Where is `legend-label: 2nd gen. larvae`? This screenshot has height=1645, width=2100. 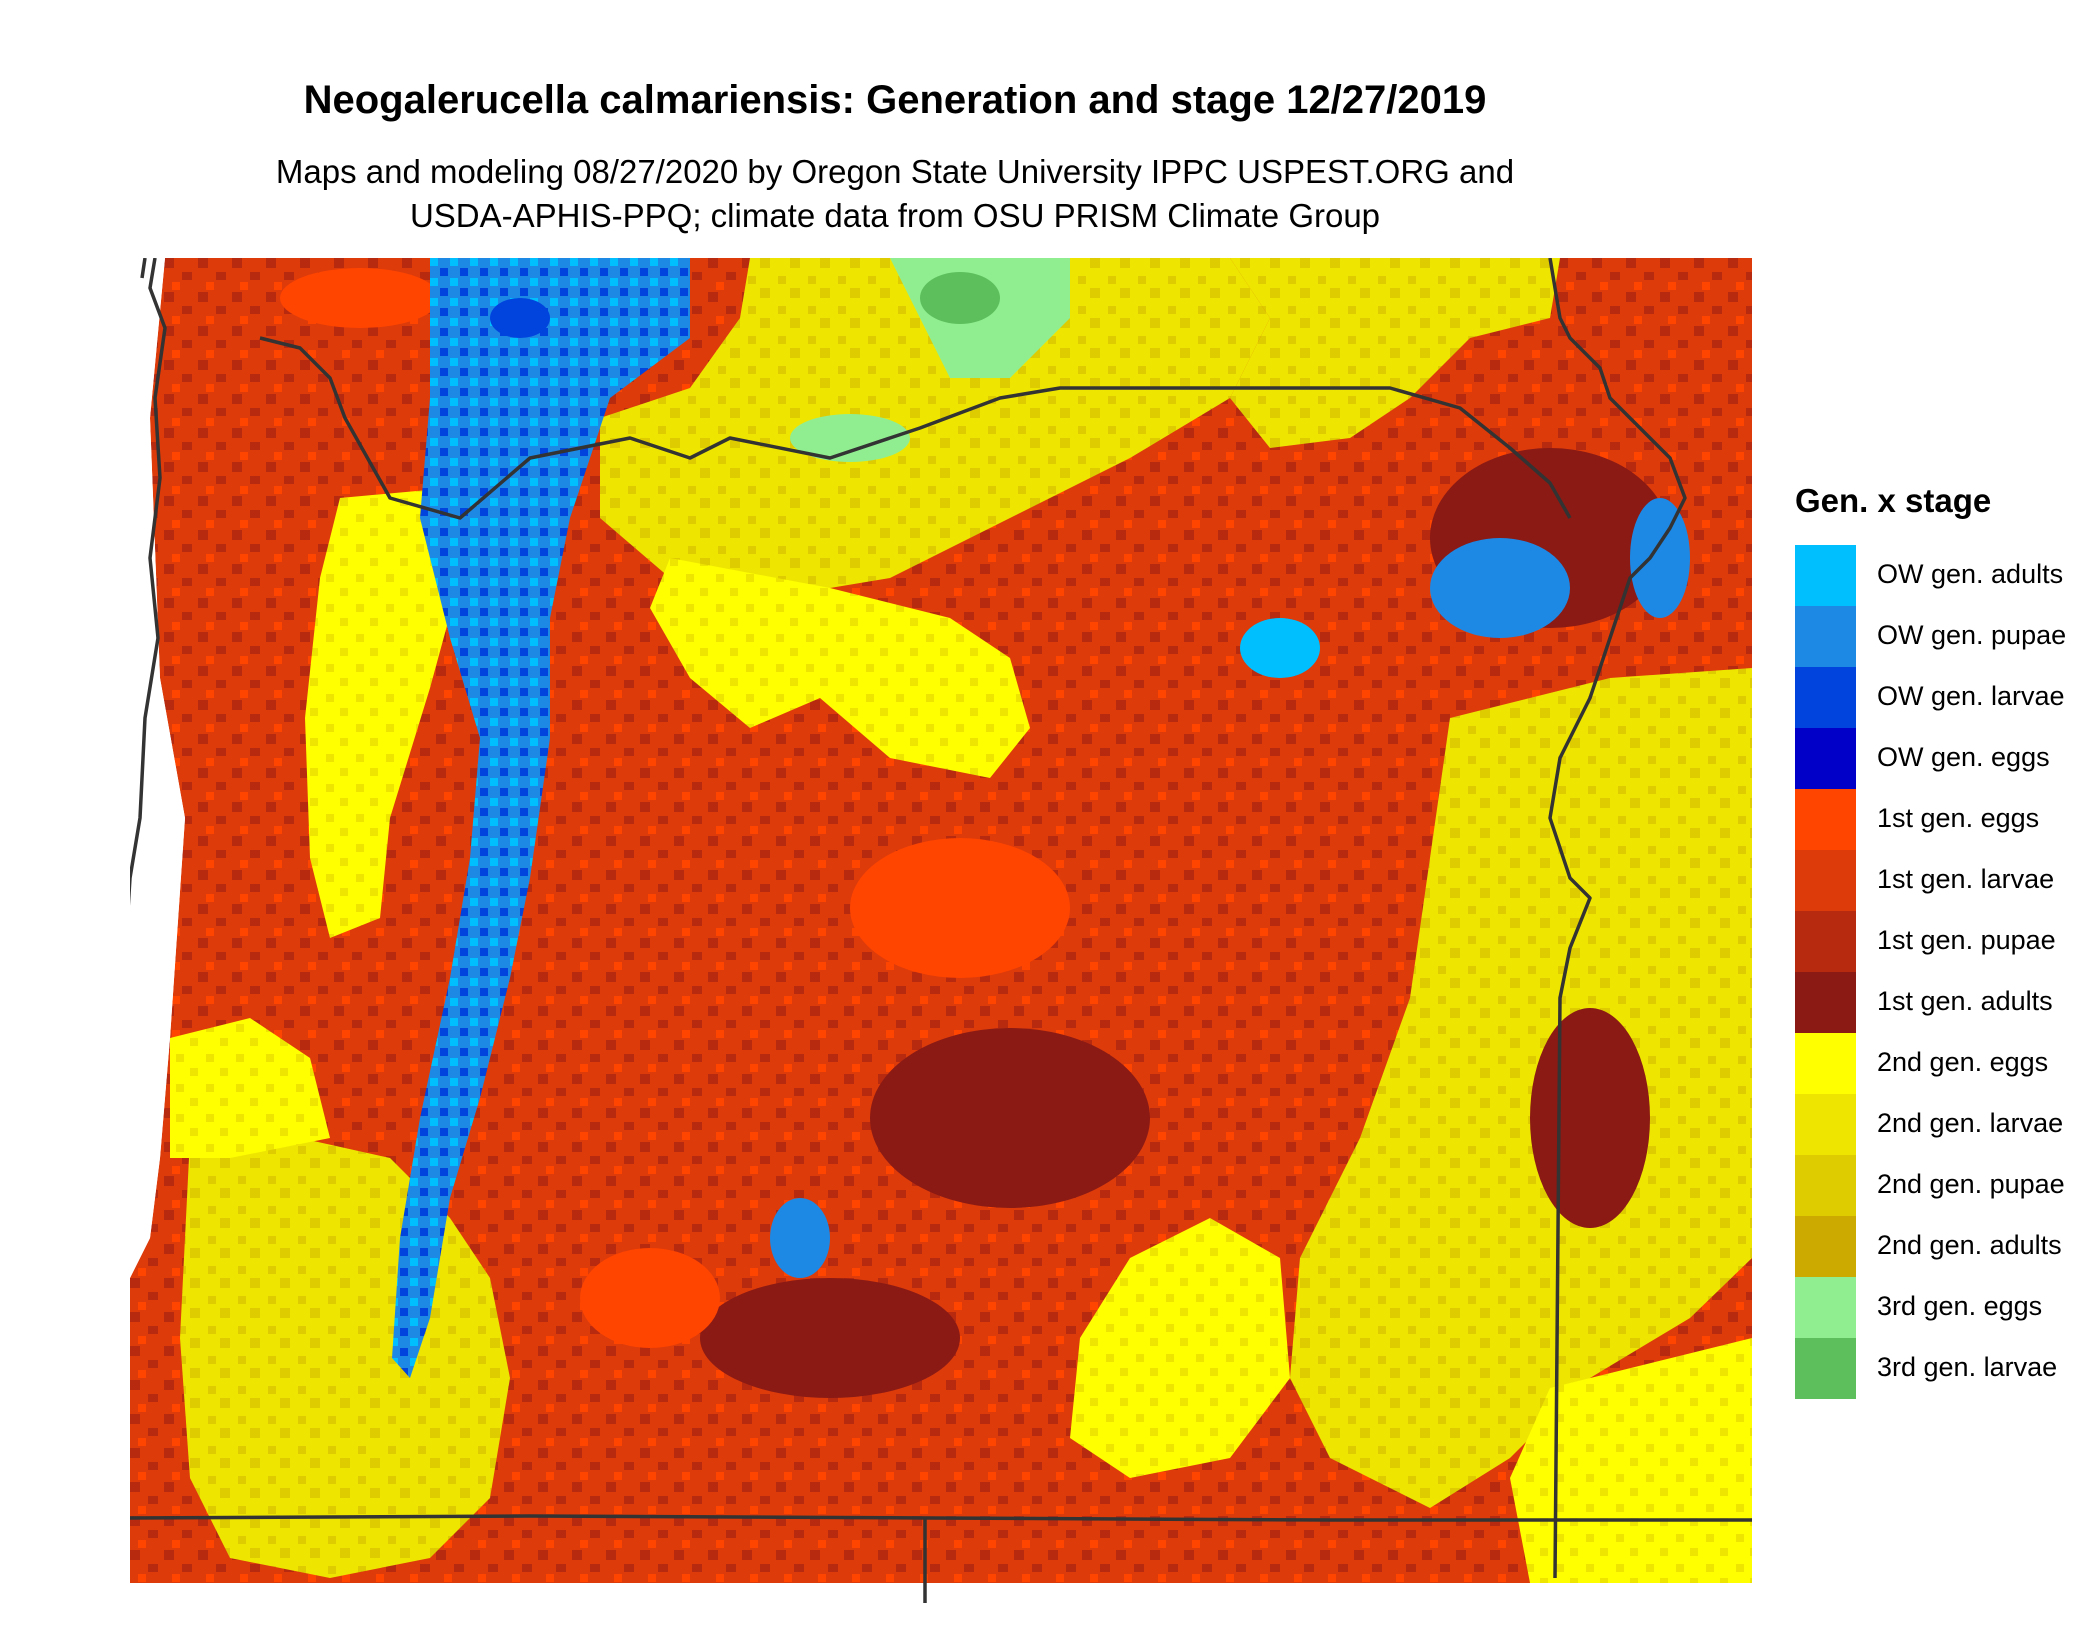 legend-label: 2nd gen. larvae is located at coordinates (1970, 1123).